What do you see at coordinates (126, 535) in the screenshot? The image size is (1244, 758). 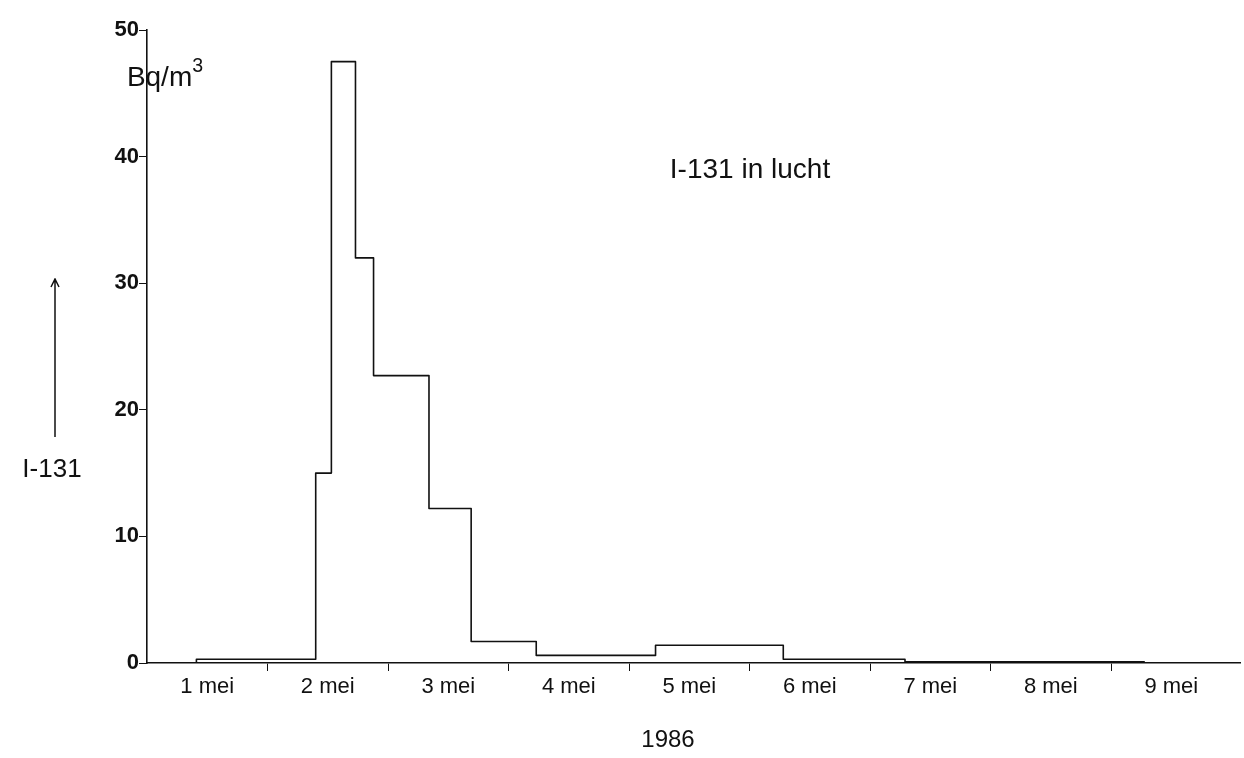 I see `y-tick-label: 10` at bounding box center [126, 535].